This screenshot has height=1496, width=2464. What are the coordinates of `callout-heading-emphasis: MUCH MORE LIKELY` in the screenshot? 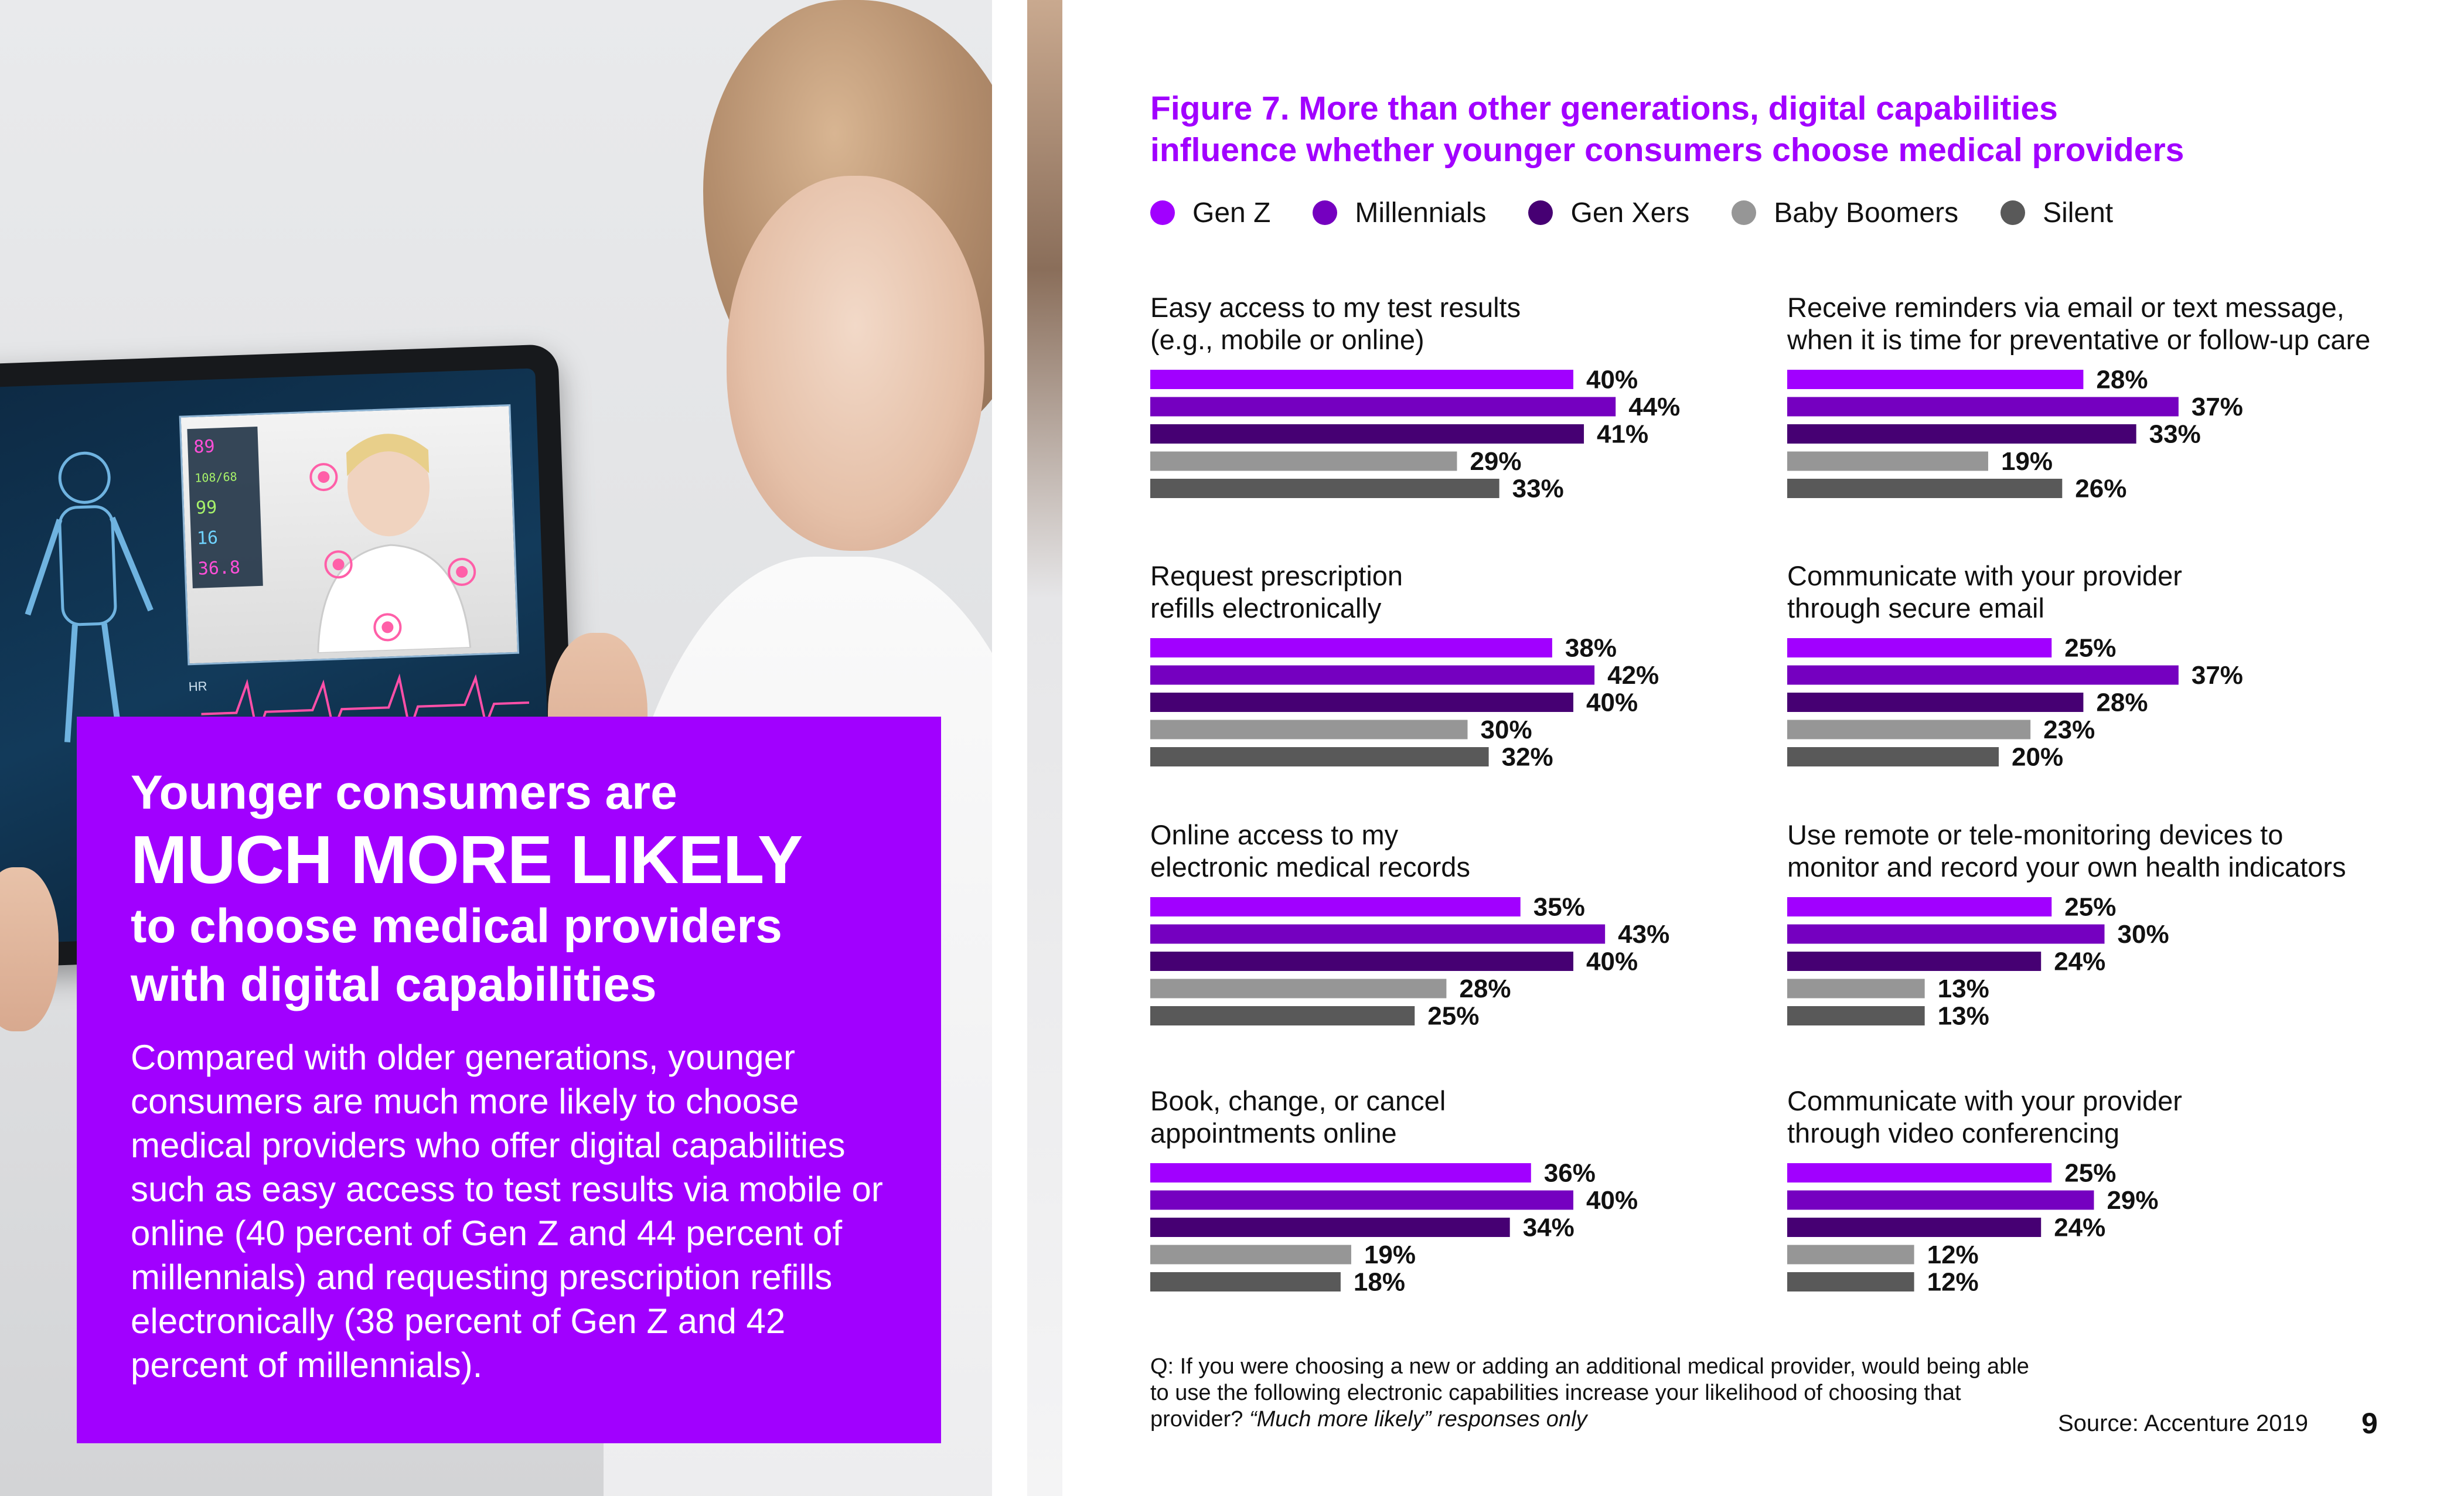 It's located at (467, 860).